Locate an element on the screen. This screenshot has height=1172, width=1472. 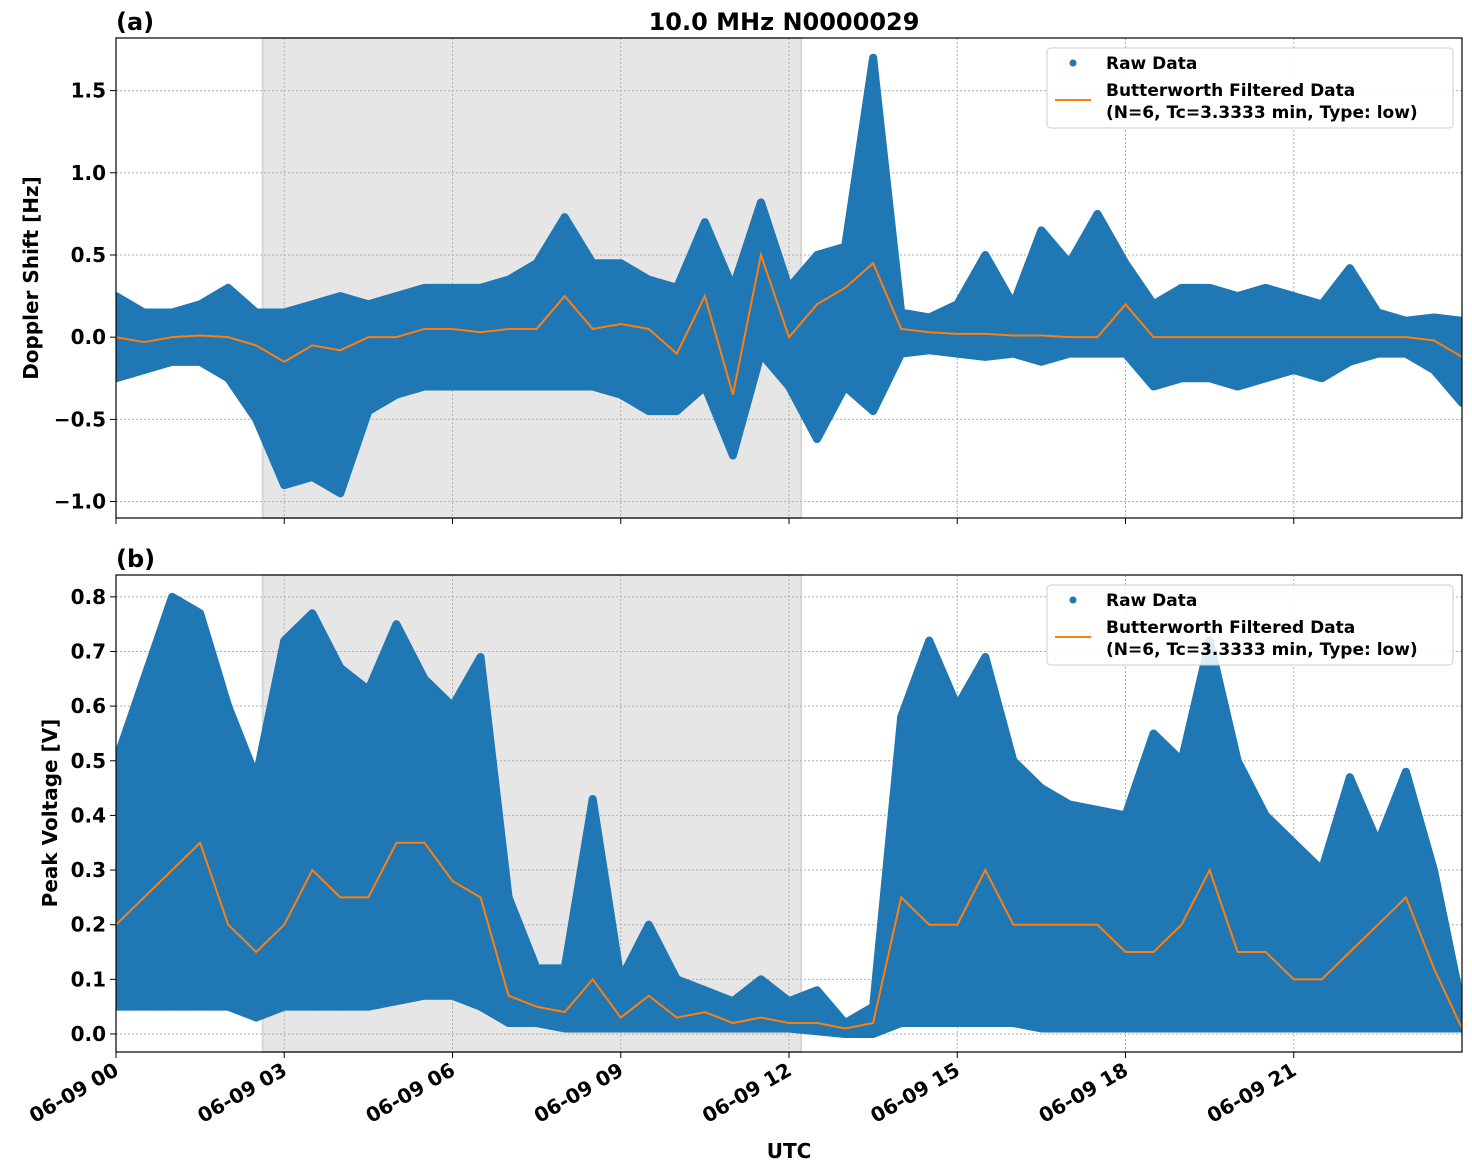
x-tick-label: 06-09 03 is located at coordinates (242, 1093).